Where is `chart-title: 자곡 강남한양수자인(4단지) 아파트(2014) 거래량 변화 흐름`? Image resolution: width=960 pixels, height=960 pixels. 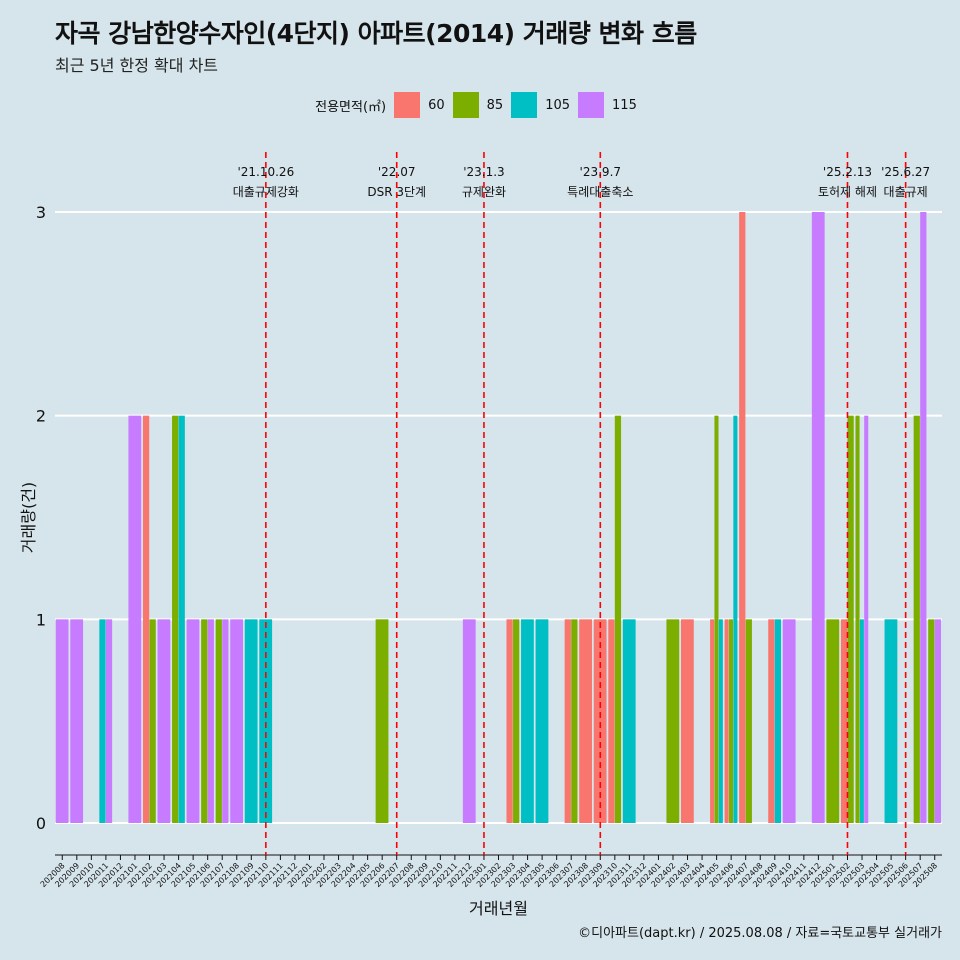
chart-title: 자곡 강남한양수자인(4단지) 아파트(2014) 거래량 변화 흐름 is located at coordinates (376, 33).